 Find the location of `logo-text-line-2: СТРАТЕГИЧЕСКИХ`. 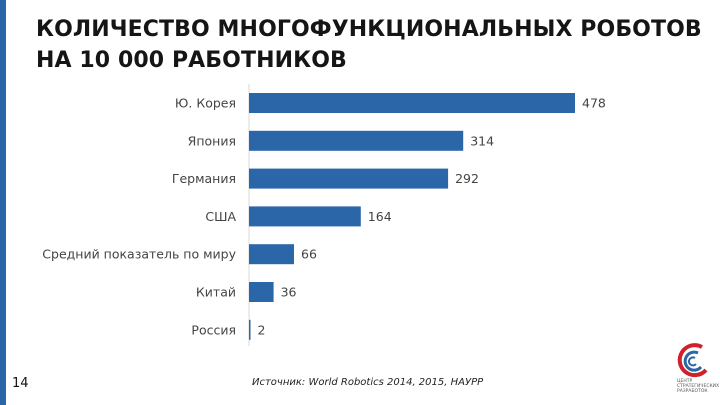

logo-text-line-2: СТРАТЕГИЧЕСКИХ is located at coordinates (698, 386).